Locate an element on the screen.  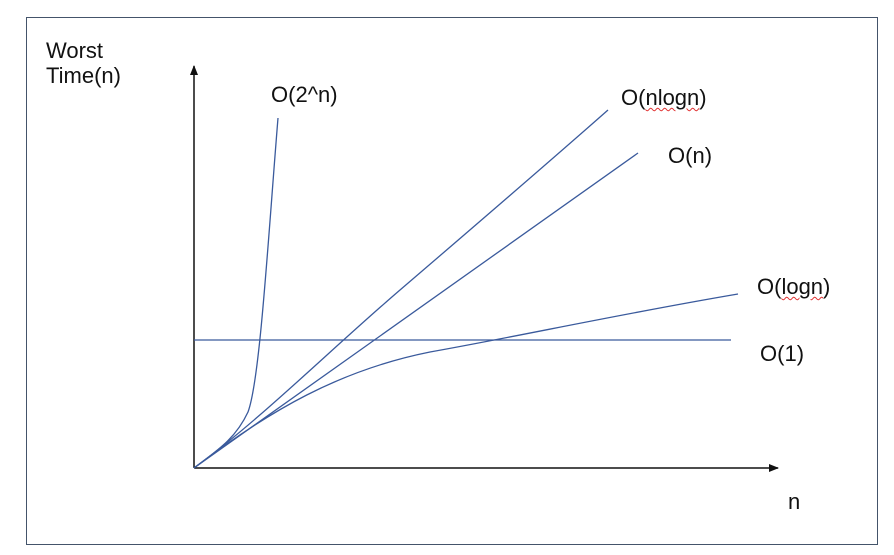
label-constant-suffix: ) is located at coordinates (800, 353).